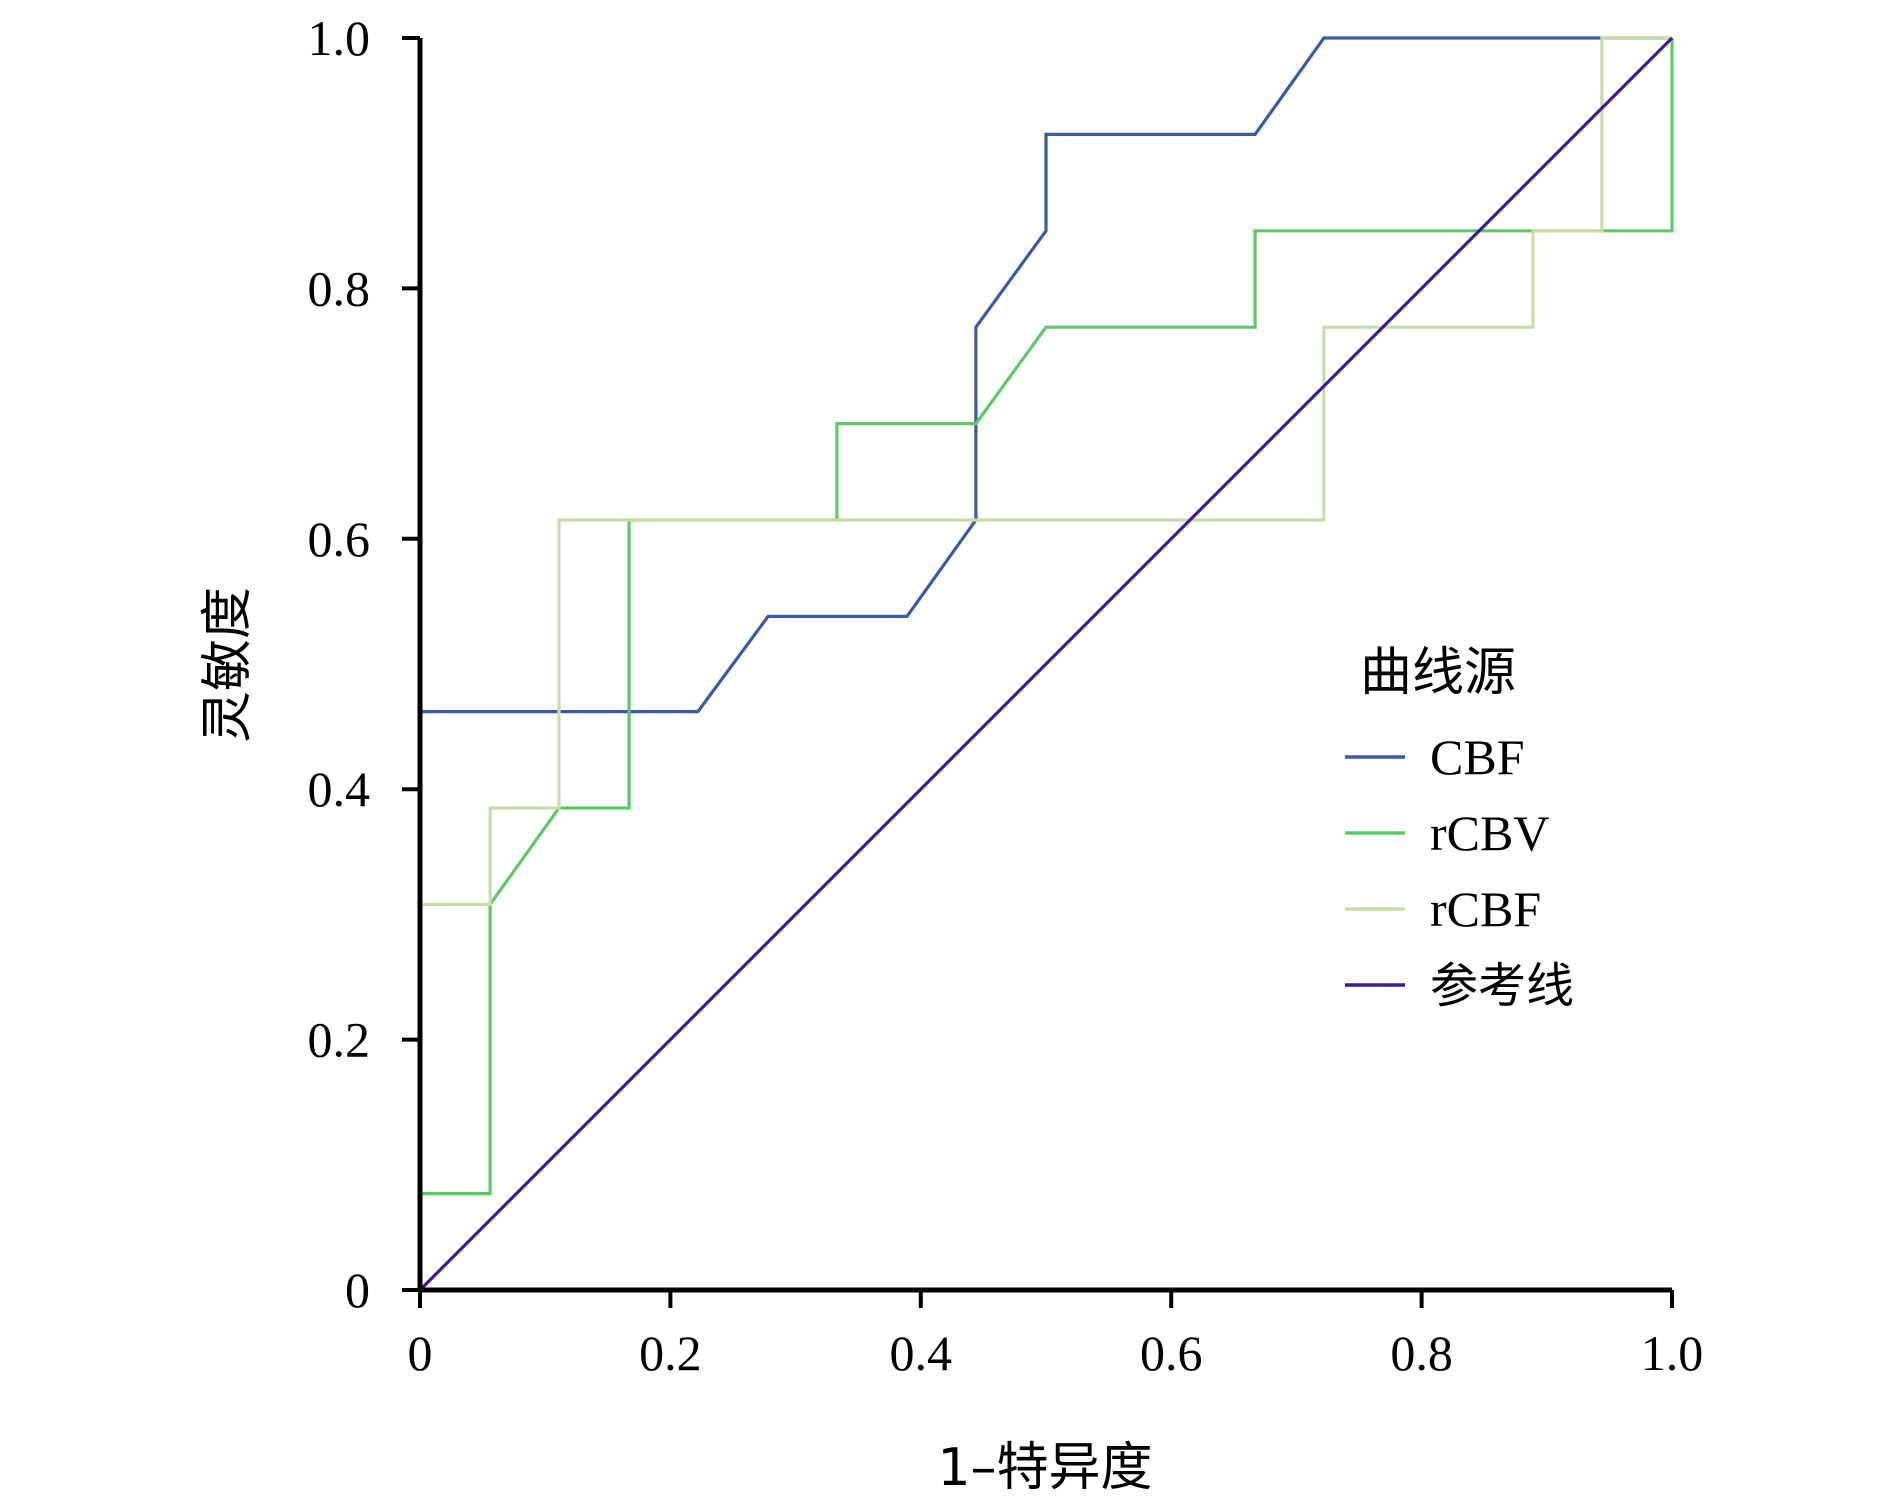 The height and width of the screenshot is (1502, 1890). I want to click on y-tick-label: 0.4, so click(339, 789).